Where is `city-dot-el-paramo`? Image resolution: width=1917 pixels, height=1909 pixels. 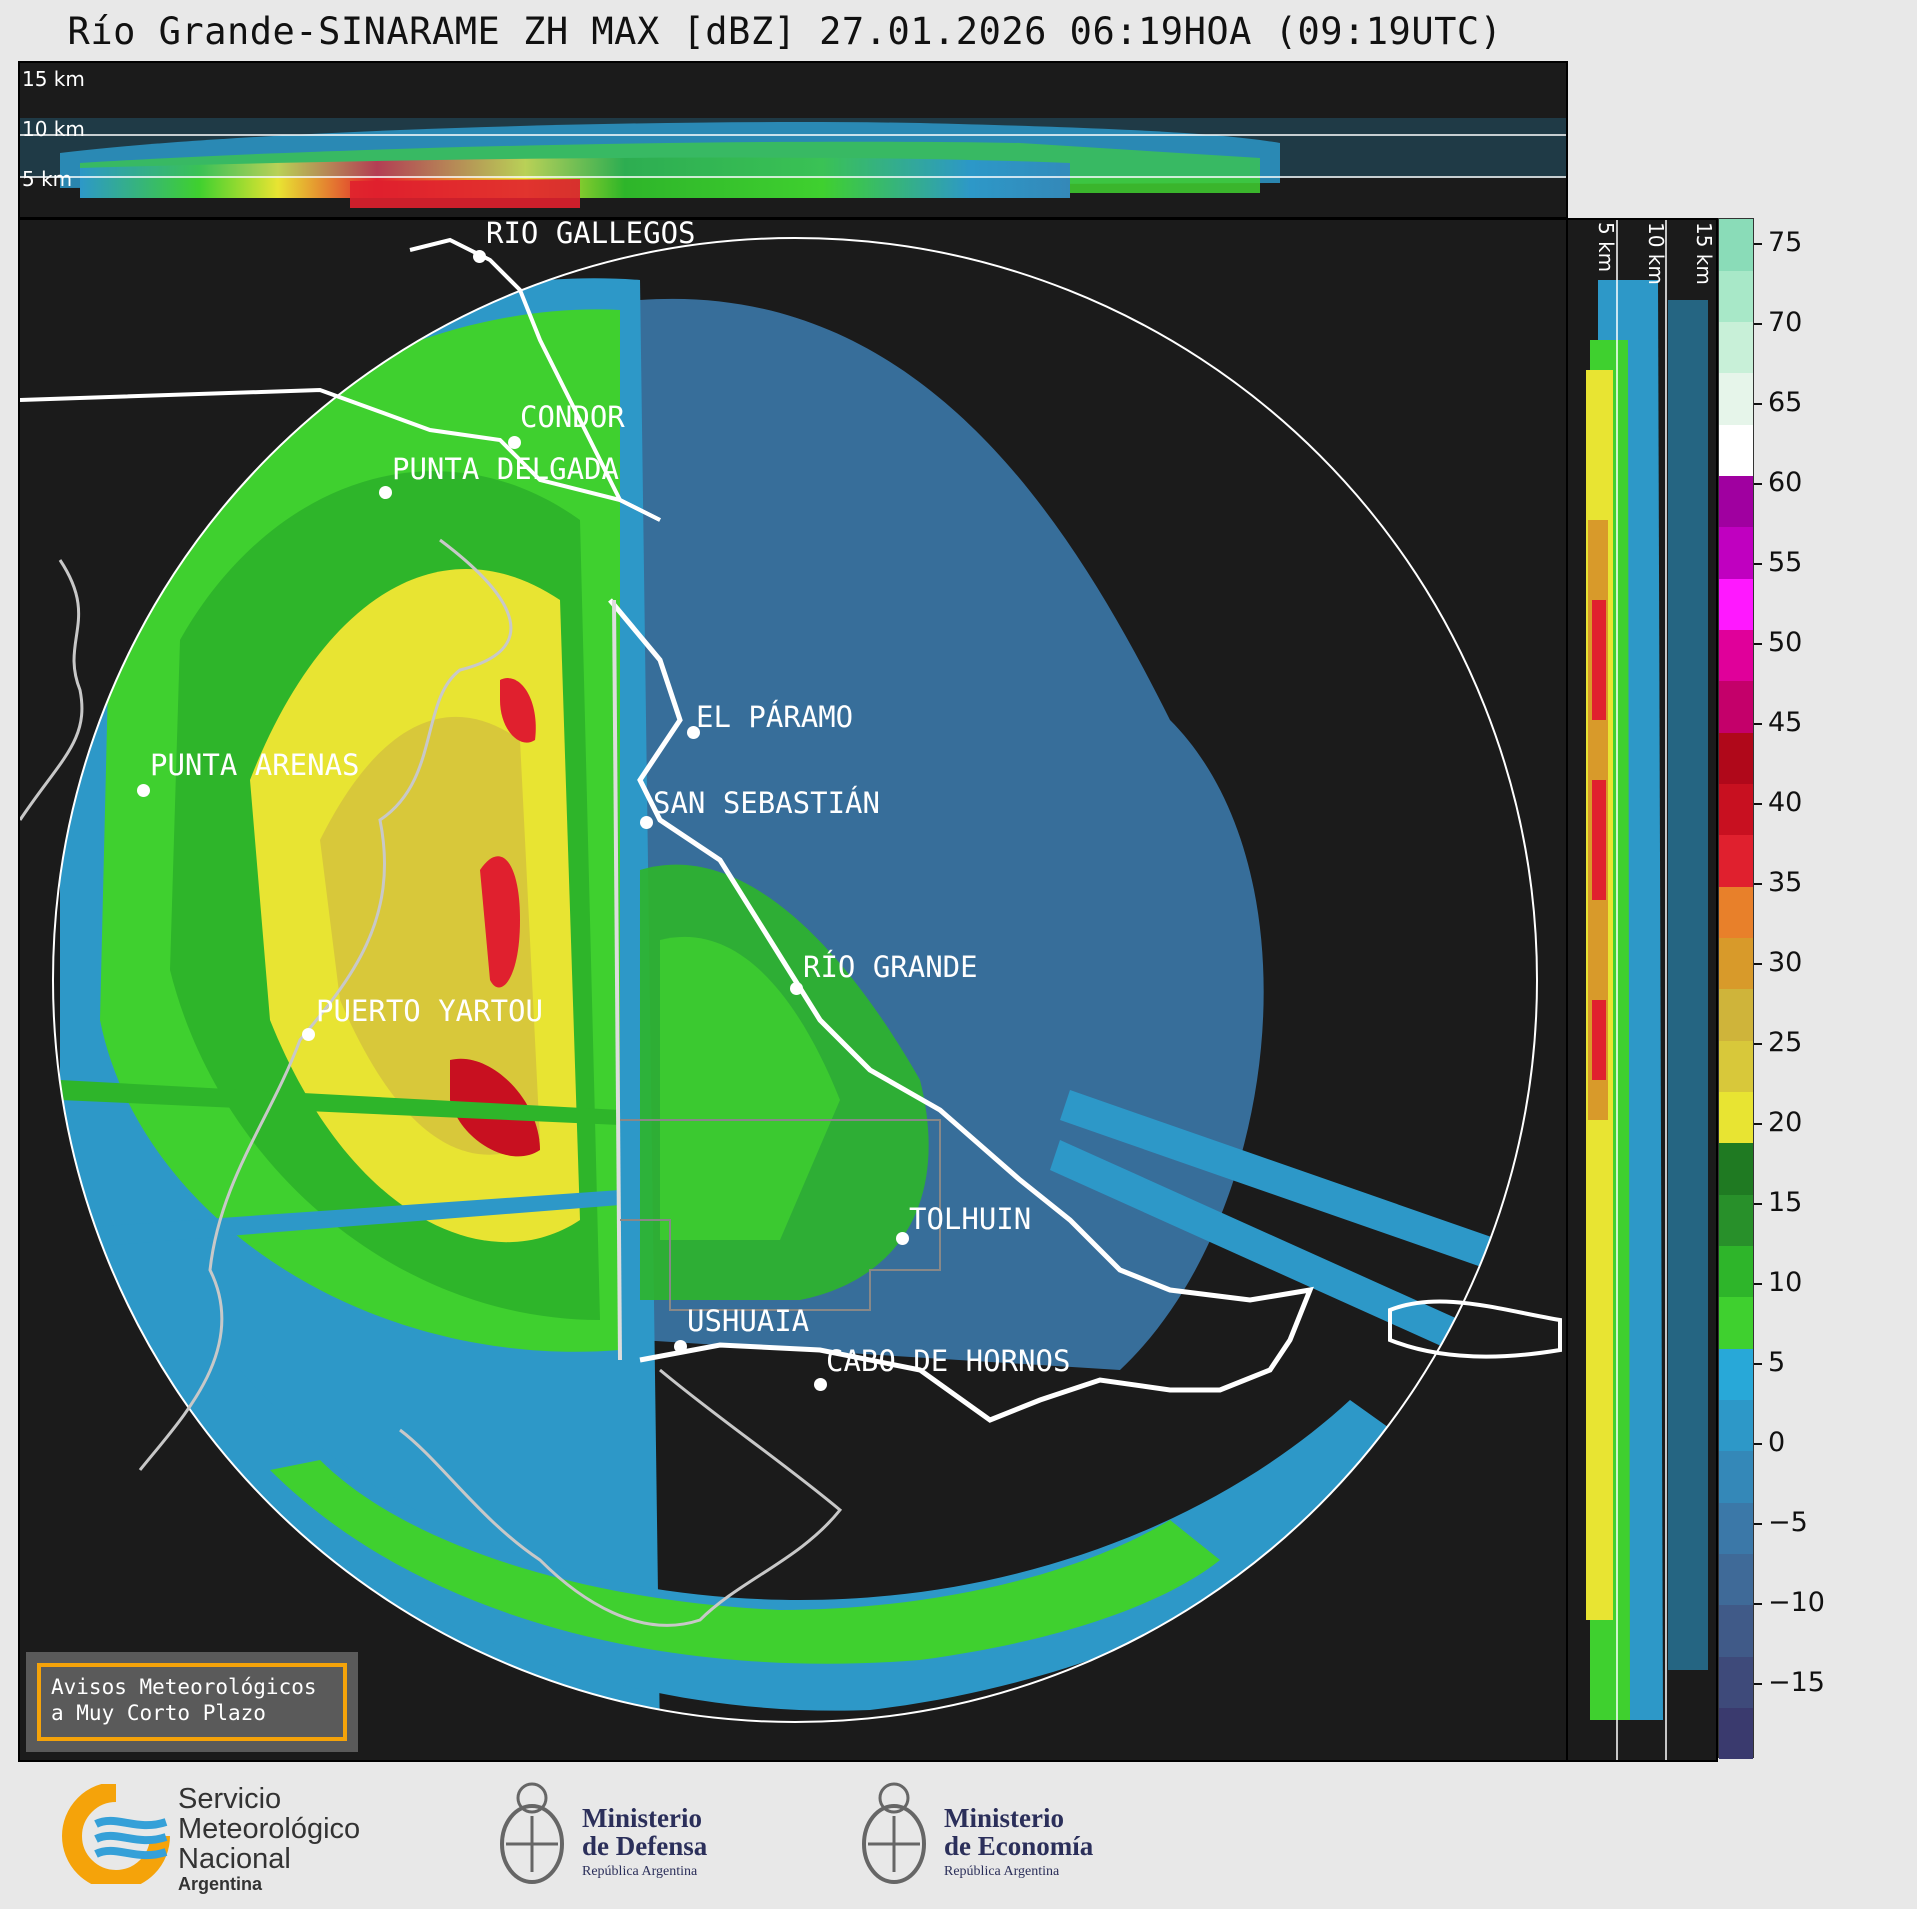 city-dot-el-paramo is located at coordinates (693, 732).